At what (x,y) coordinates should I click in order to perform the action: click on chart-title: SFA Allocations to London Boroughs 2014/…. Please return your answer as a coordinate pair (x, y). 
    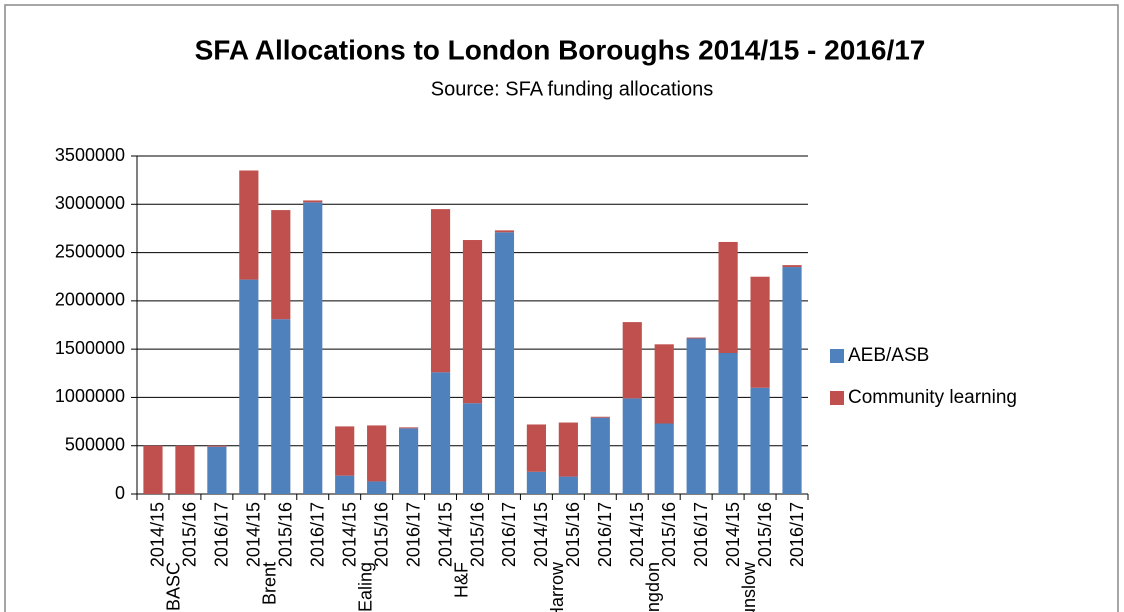
    Looking at the image, I should click on (560, 49).